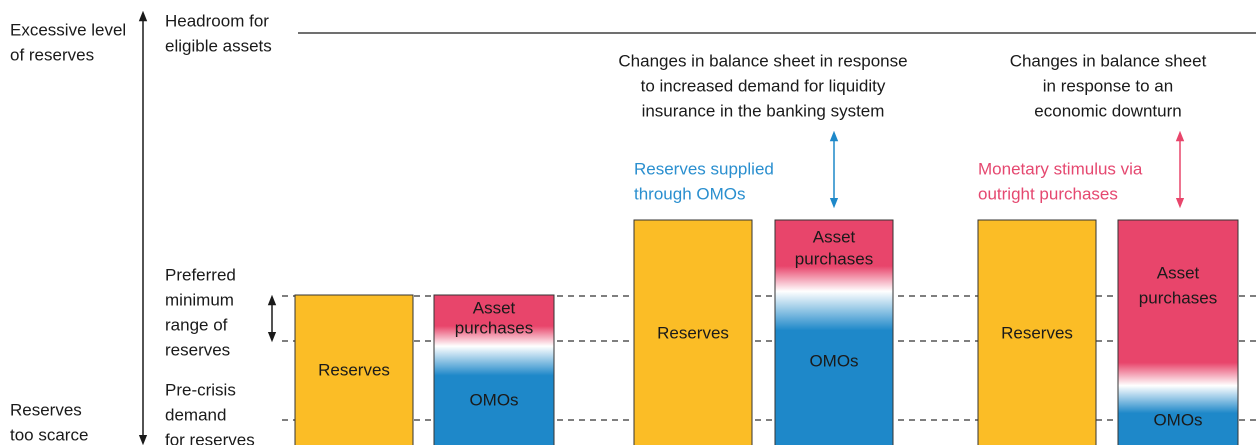 This screenshot has height=445, width=1256. I want to click on panel-heading: economic downturn, so click(1107, 110).